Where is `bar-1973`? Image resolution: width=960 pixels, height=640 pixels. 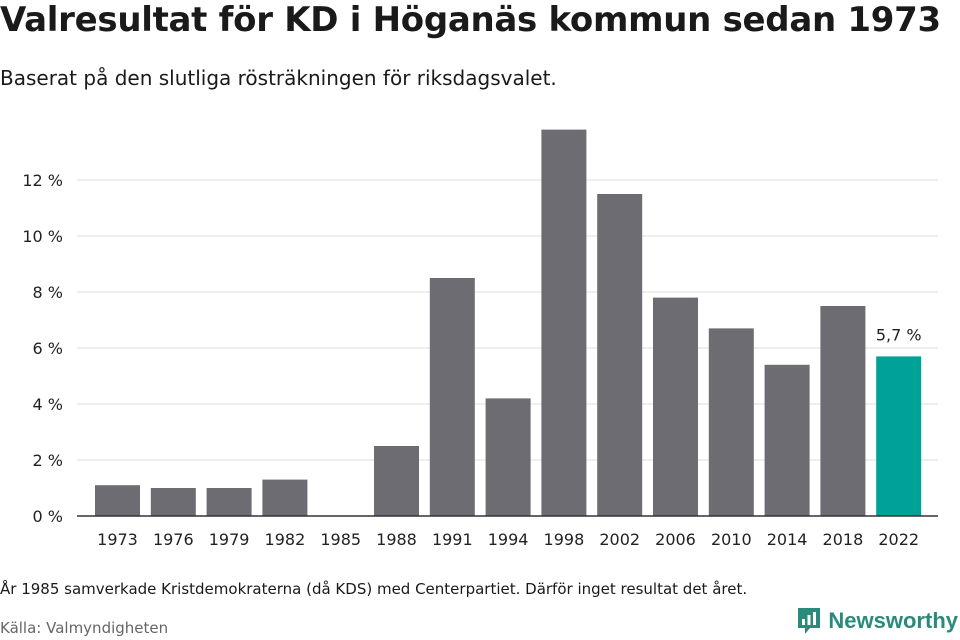 bar-1973 is located at coordinates (117, 500).